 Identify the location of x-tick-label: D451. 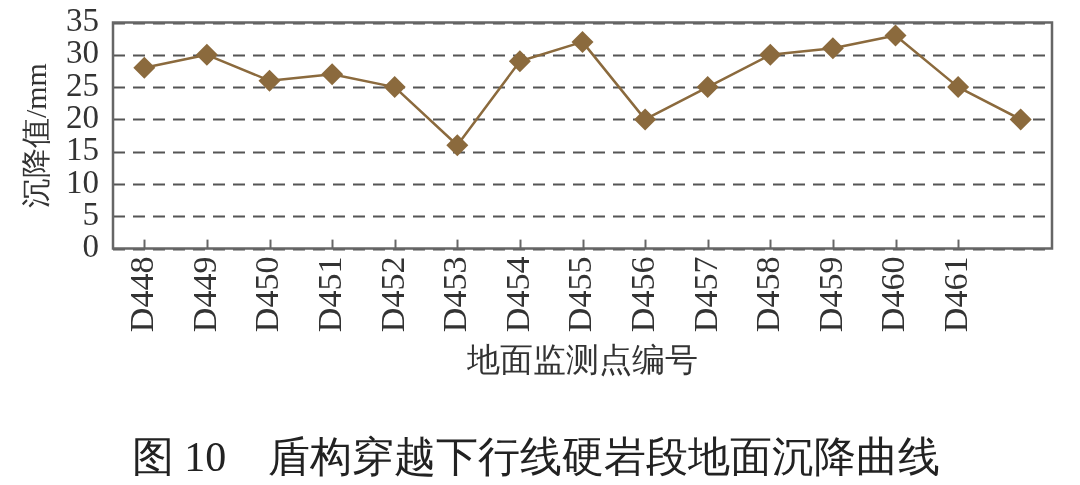
(330, 294).